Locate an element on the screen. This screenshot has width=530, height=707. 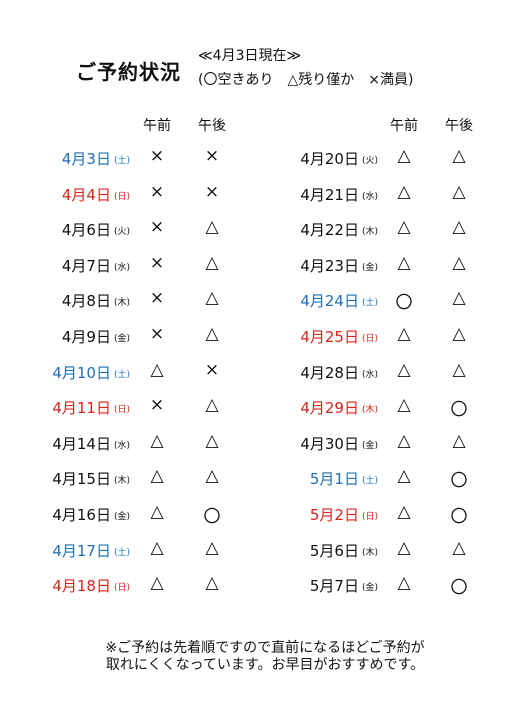
date-label: 4月11日 is located at coordinates (81, 408).